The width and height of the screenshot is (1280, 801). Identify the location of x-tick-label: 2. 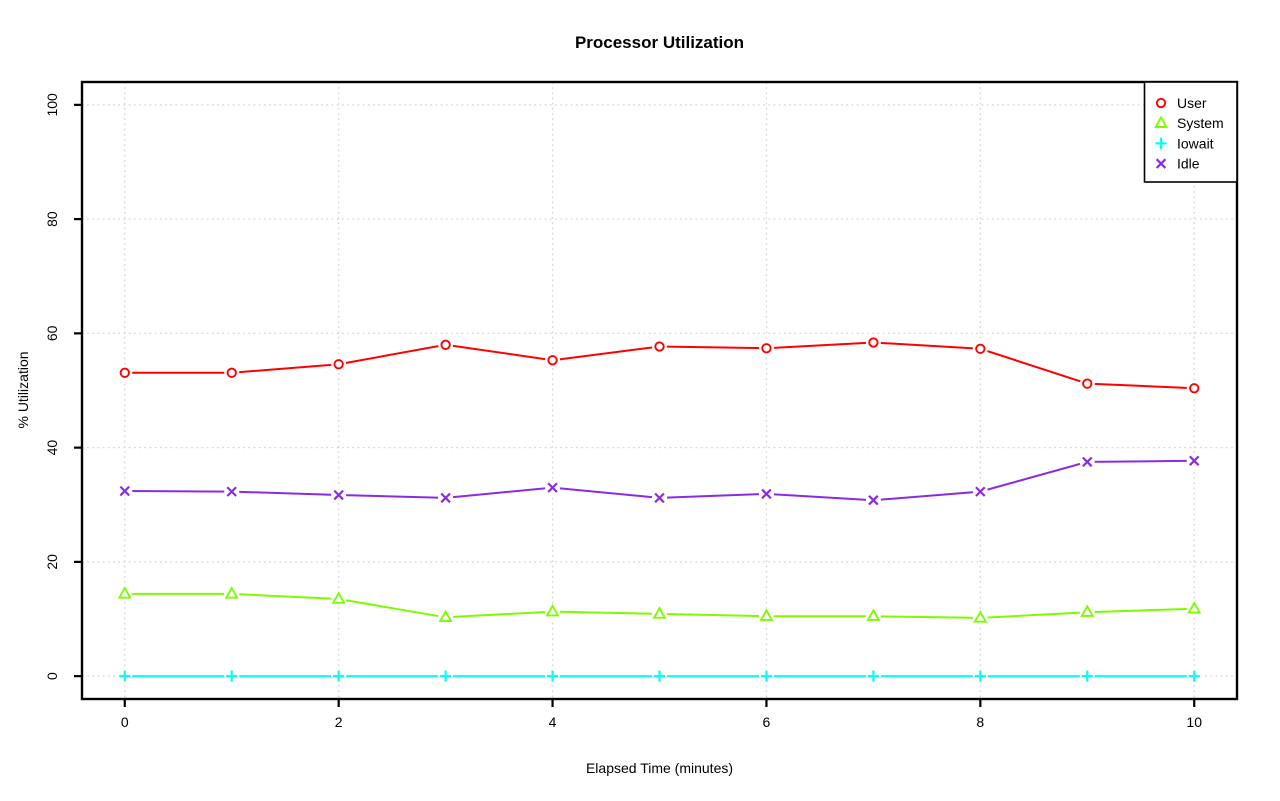
(339, 722).